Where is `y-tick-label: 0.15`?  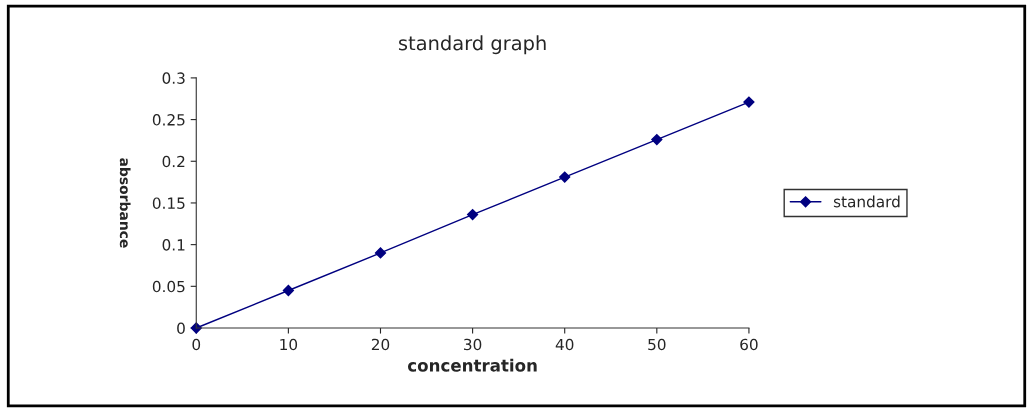 y-tick-label: 0.15 is located at coordinates (168, 203).